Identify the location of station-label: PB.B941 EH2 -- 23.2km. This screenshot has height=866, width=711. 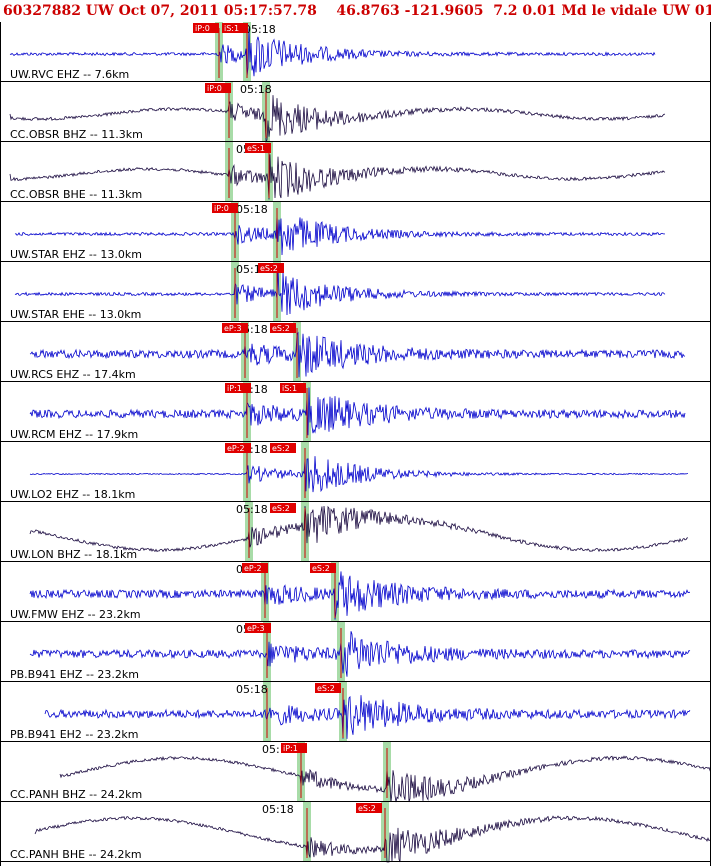
(74, 734).